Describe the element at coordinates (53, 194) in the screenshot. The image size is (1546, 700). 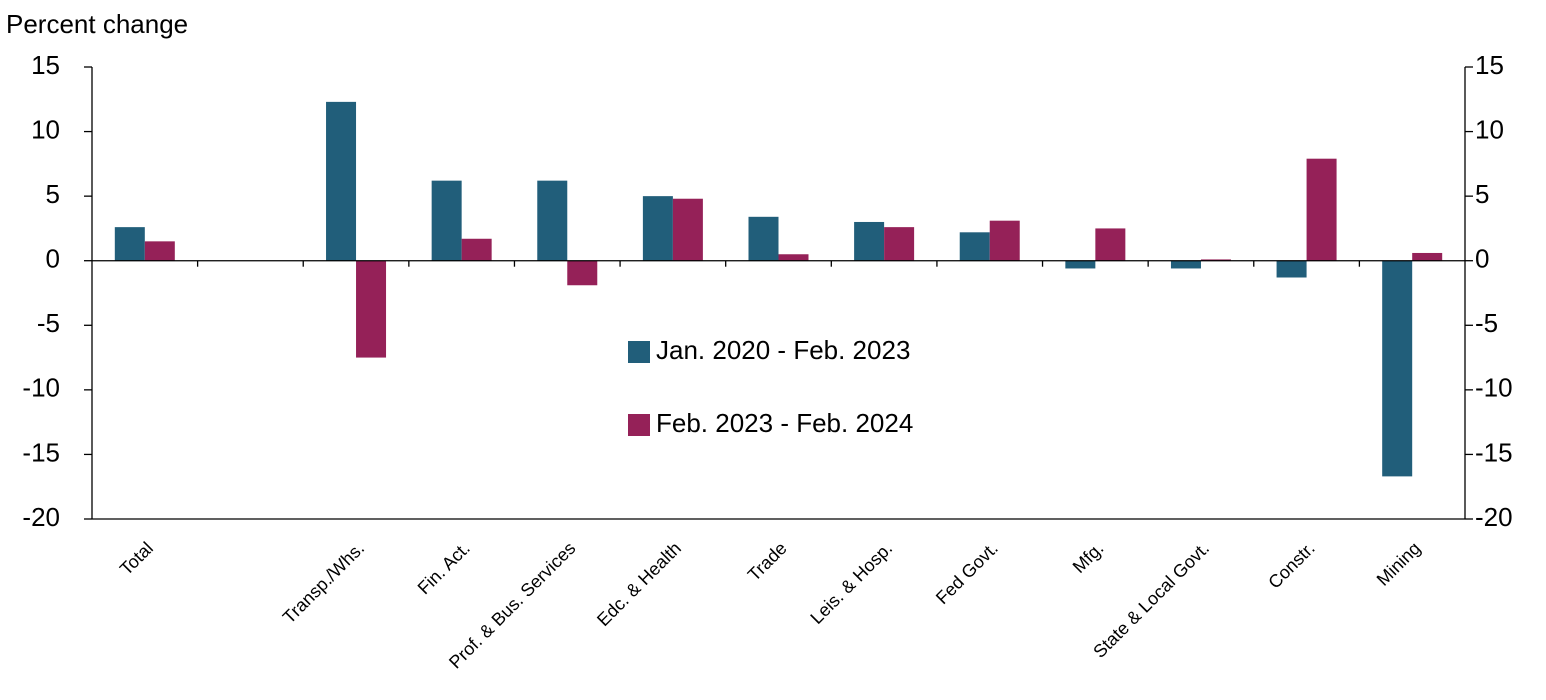
I see `y-tick-label: 5` at that location.